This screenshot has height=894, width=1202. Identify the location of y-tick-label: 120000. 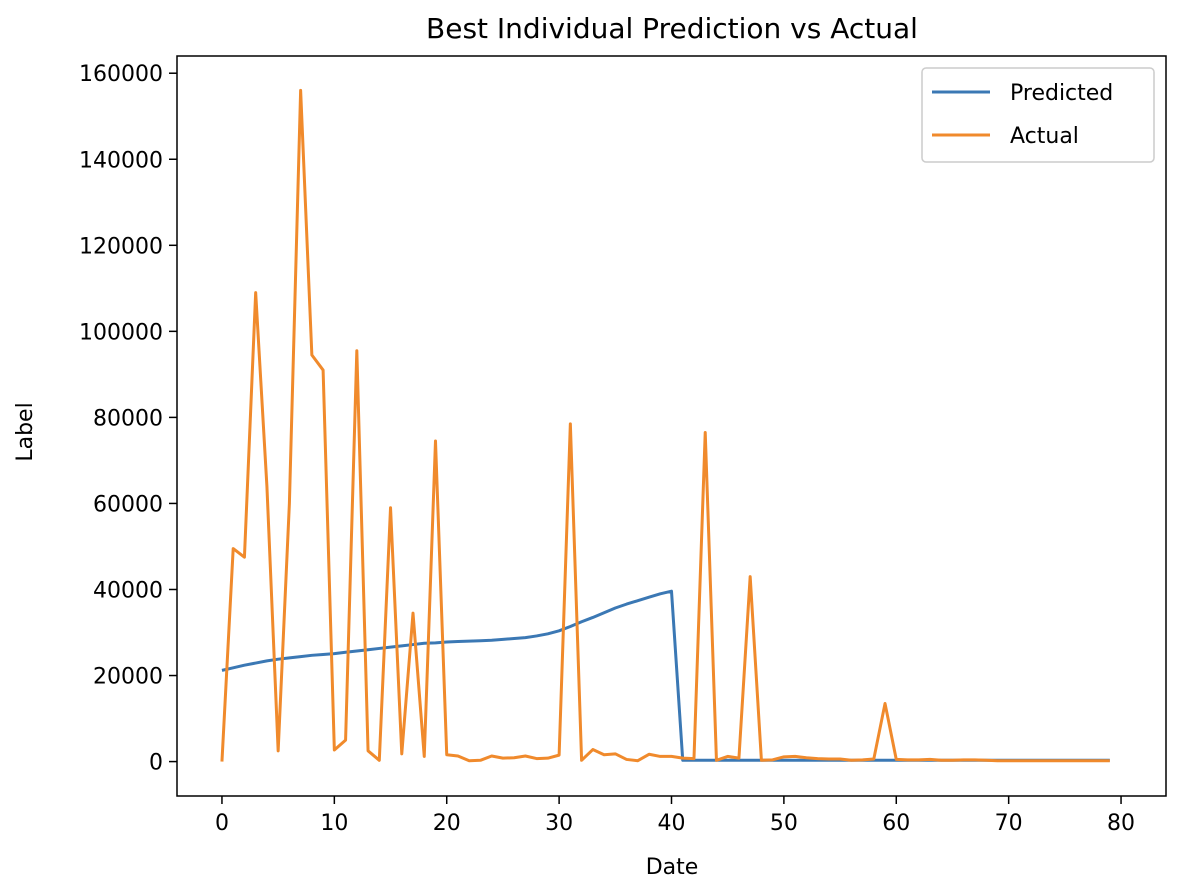
(121, 246).